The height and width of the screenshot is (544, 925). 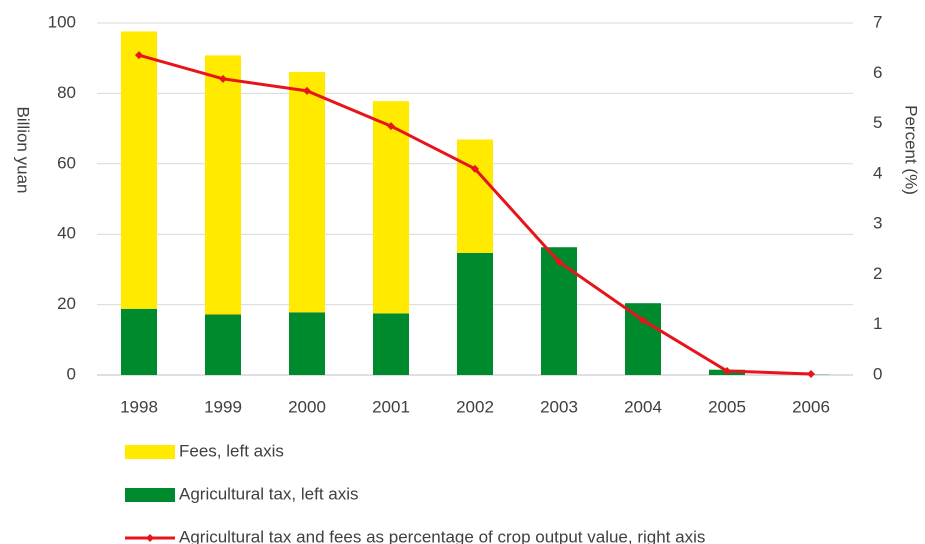 What do you see at coordinates (307, 406) in the screenshot?
I see `x-tick-label: 2000` at bounding box center [307, 406].